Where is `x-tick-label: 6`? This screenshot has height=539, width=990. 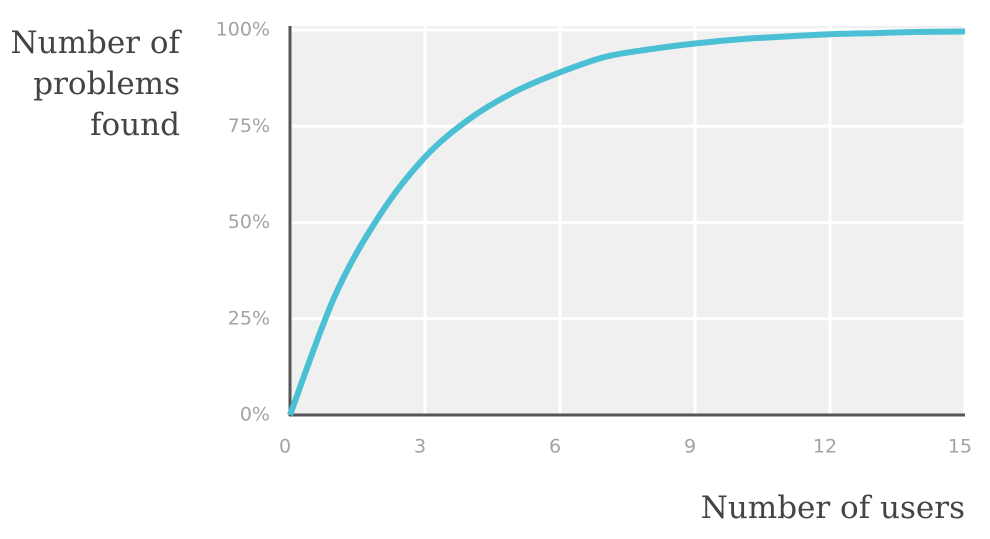 x-tick-label: 6 is located at coordinates (555, 447).